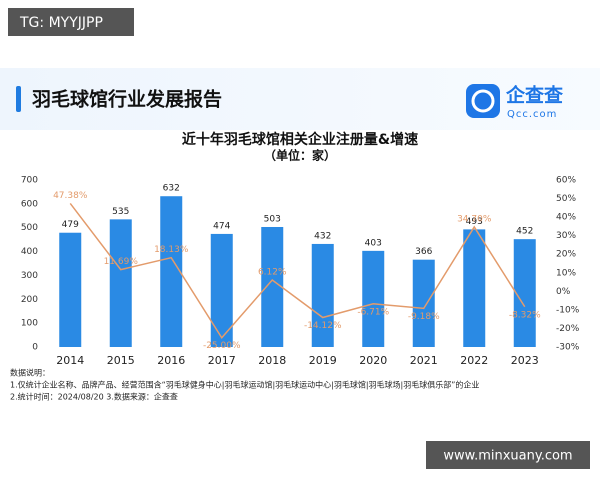 This screenshot has width=600, height=484. What do you see at coordinates (300, 155) in the screenshot?
I see `chart-subtitle: （单位：家）` at bounding box center [300, 155].